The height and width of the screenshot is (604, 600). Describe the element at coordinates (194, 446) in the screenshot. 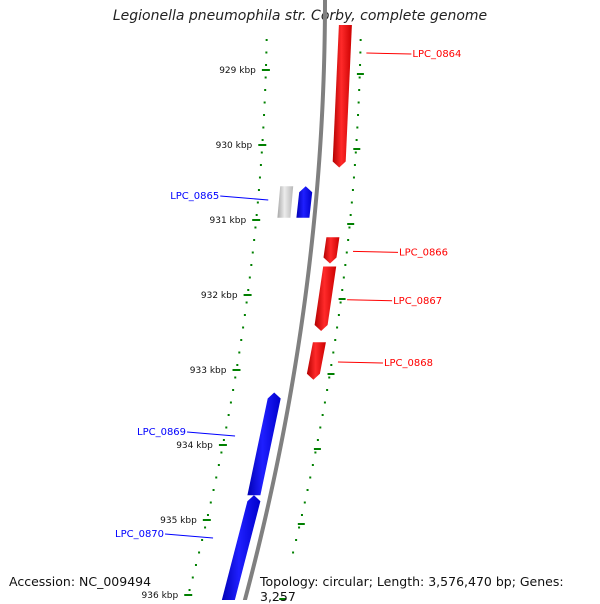

I see `tick-label: 934 kbp` at that location.